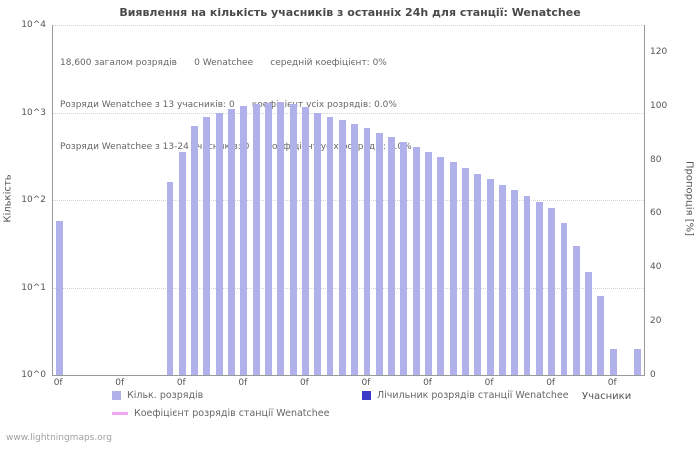 This screenshot has height=450, width=700. What do you see at coordinates (232, 413) in the screenshot?
I see `legend-label-coefficient: Коефіцієнт розрядів станції Wenatchee` at bounding box center [232, 413].